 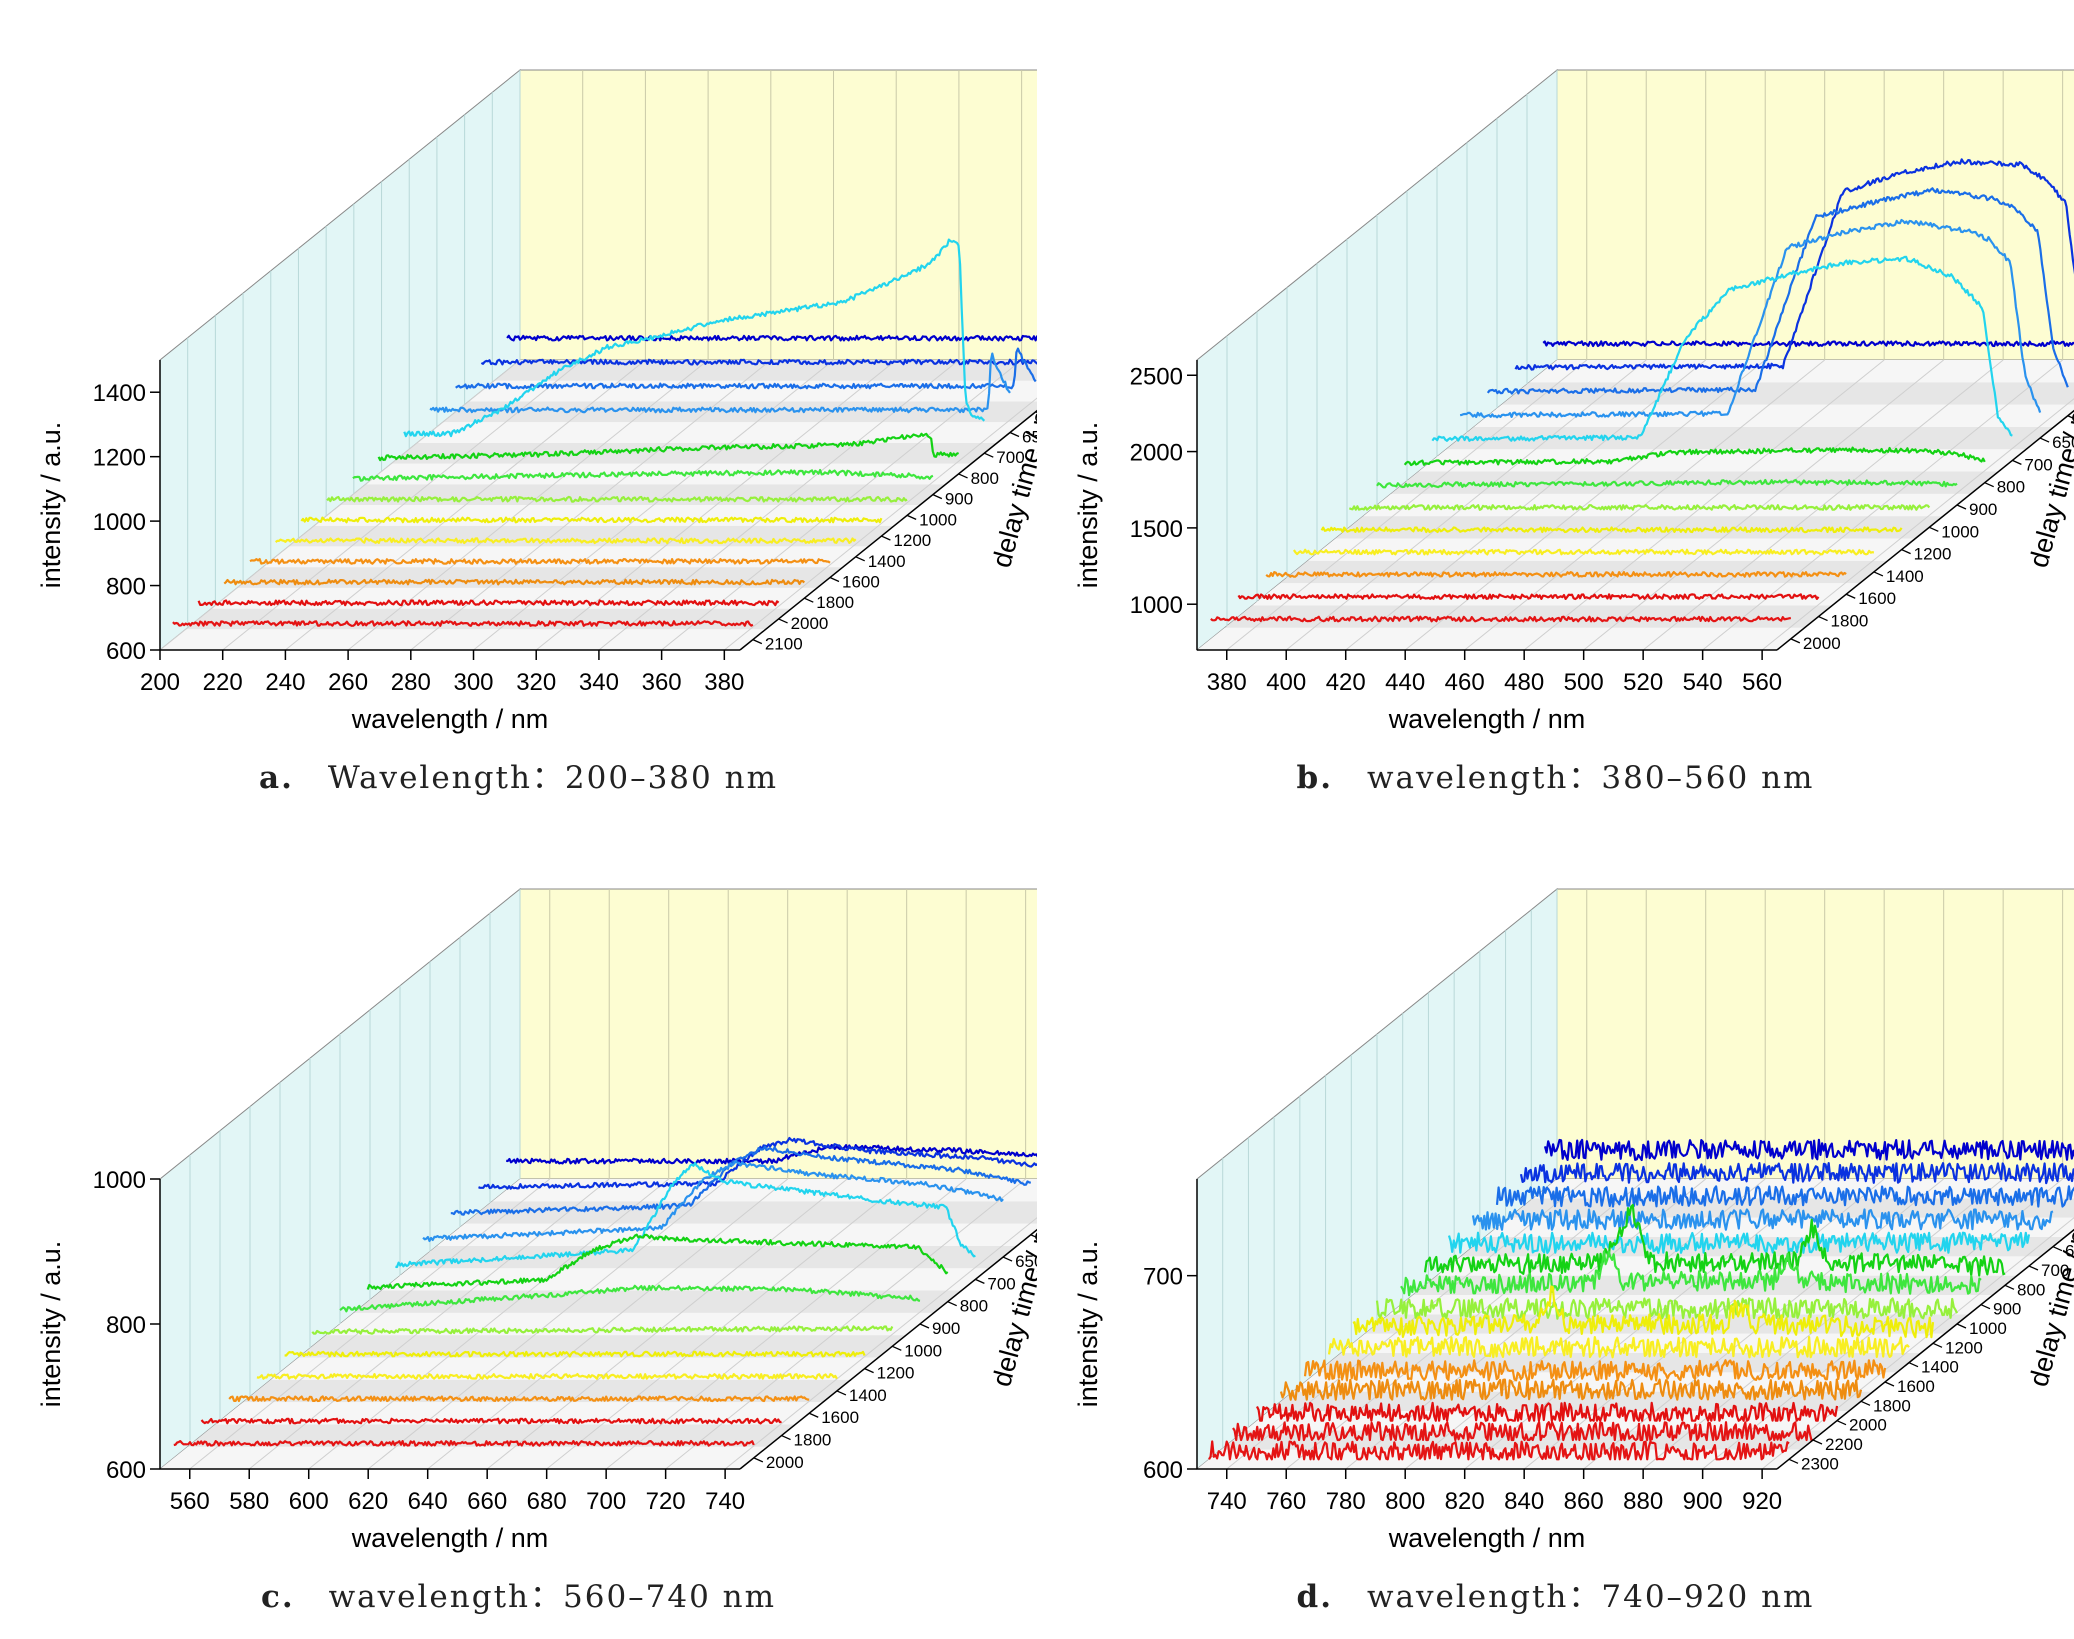 I want to click on x-tick-label: 480, so click(x=1524, y=682).